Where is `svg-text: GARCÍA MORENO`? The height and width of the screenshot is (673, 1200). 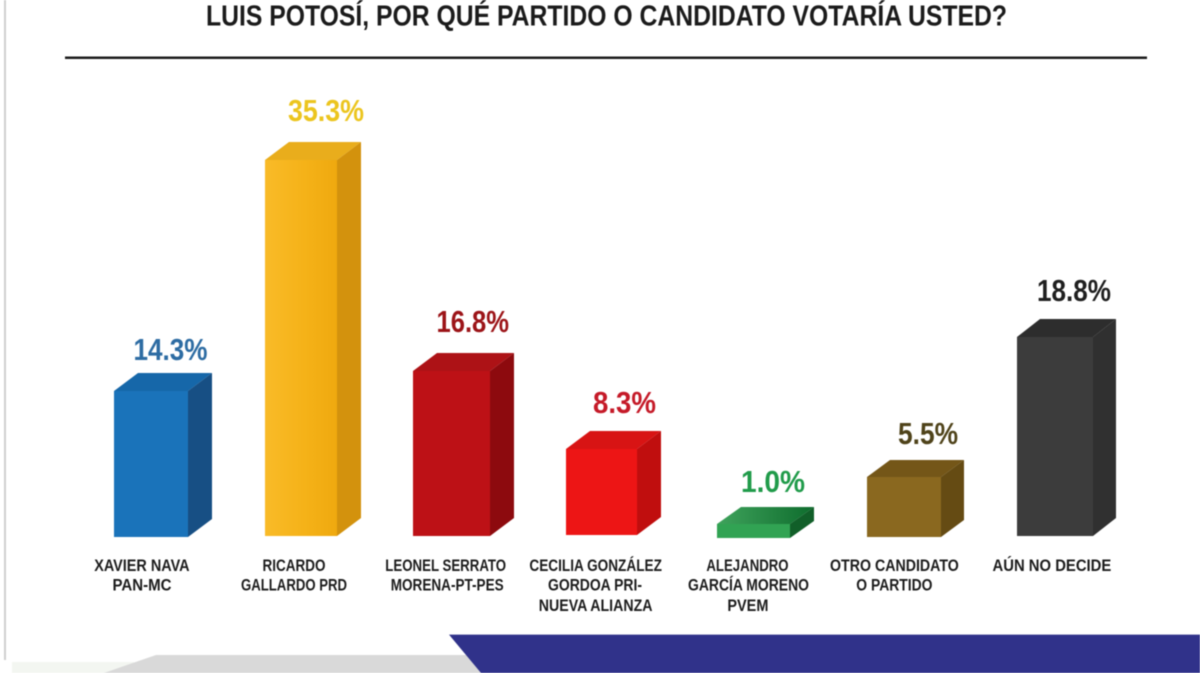 svg-text: GARCÍA MORENO is located at coordinates (748, 585).